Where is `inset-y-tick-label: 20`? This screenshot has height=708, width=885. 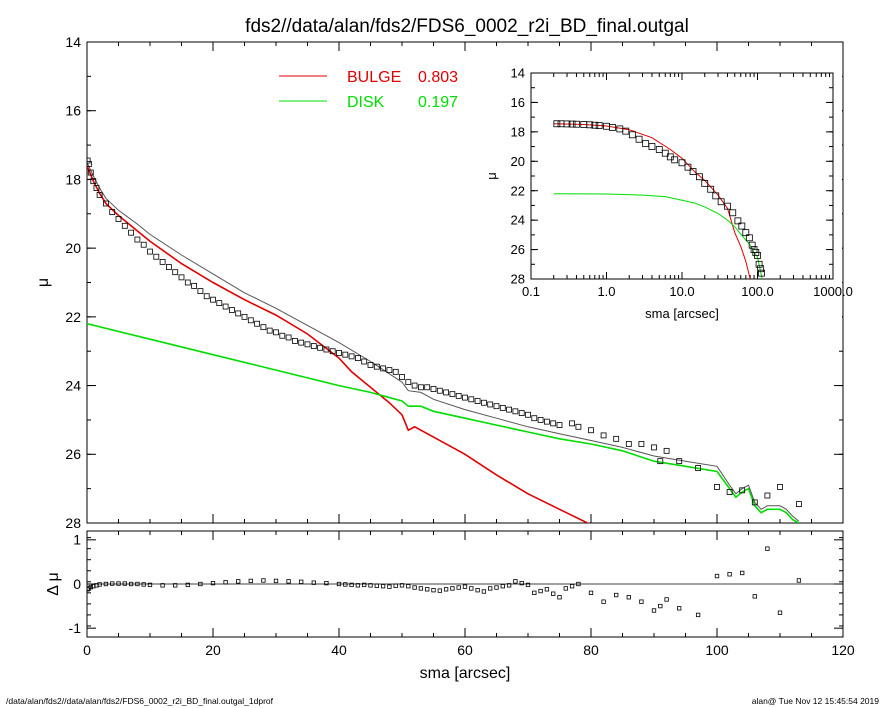 inset-y-tick-label: 20 is located at coordinates (518, 161).